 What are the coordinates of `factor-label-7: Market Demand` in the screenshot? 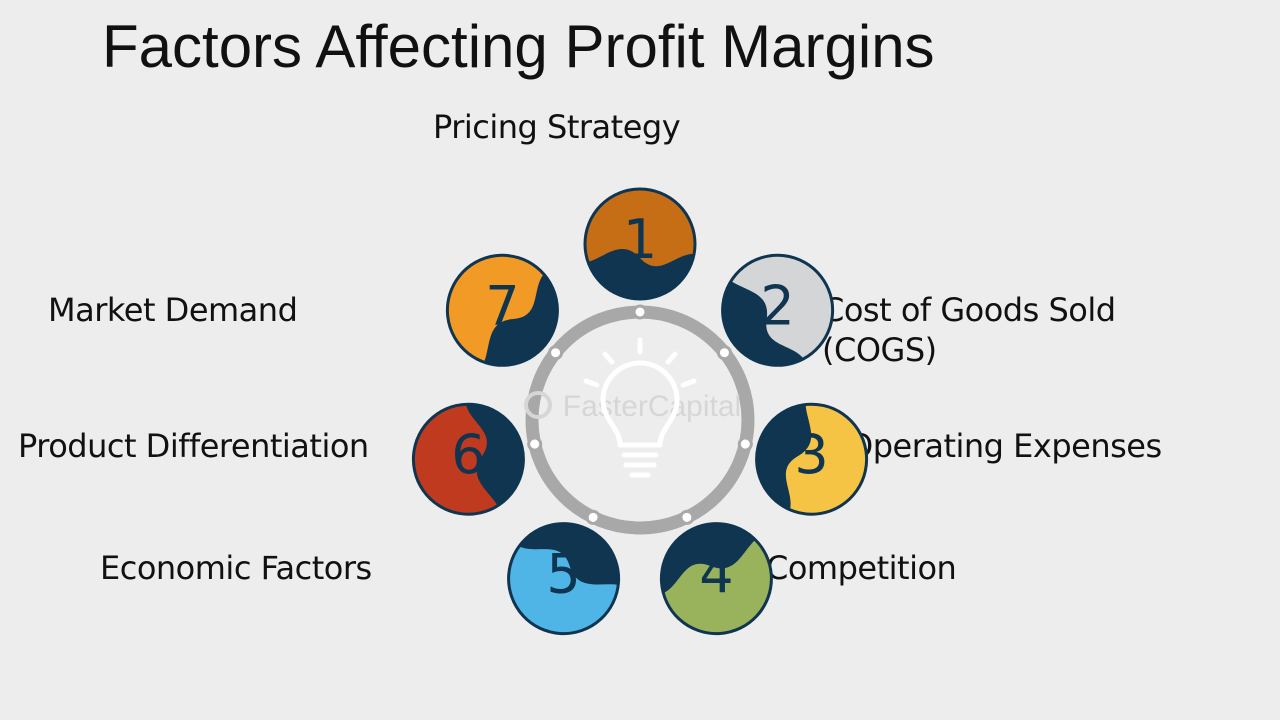 It's located at (173, 310).